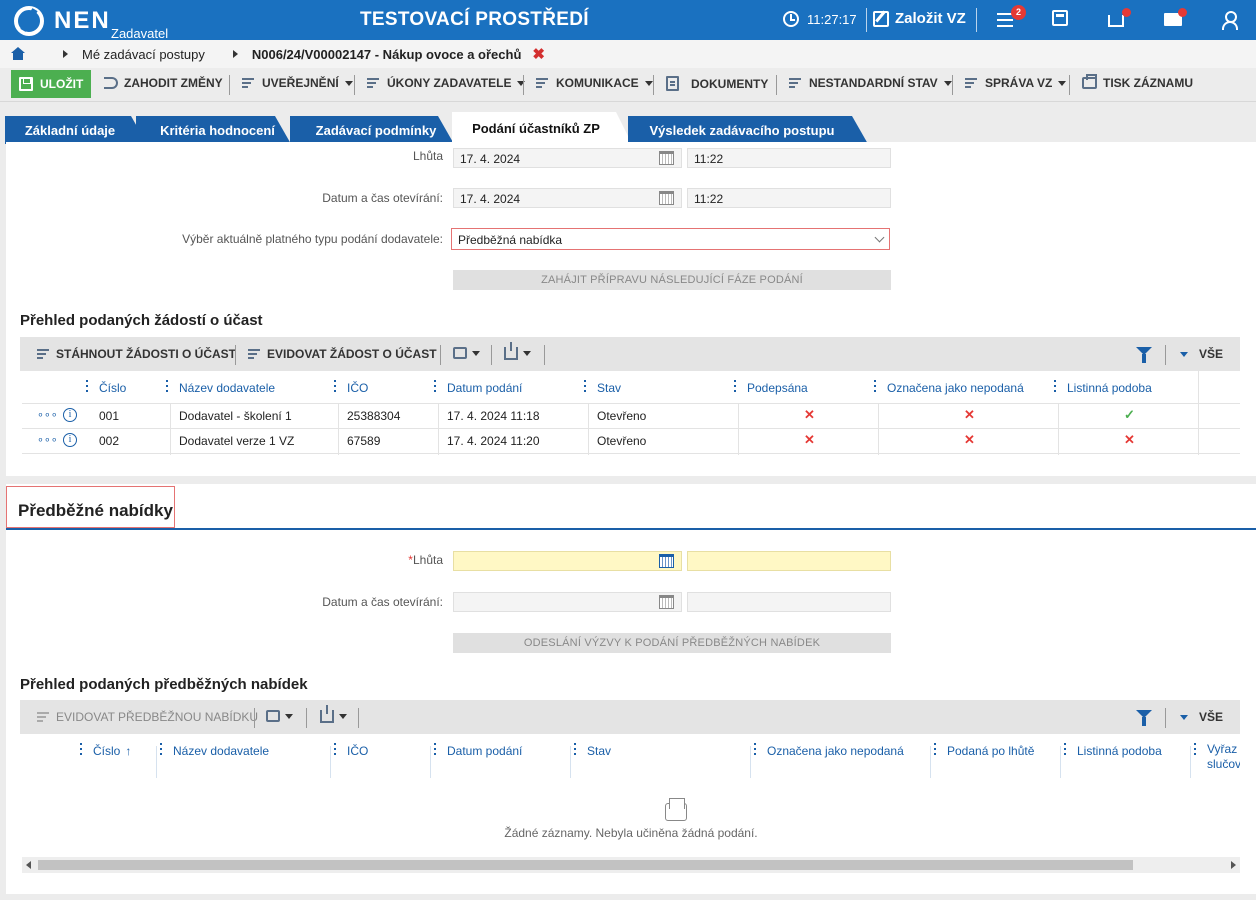  Describe the element at coordinates (28, 865) in the screenshot. I see `scroll-left-icon` at that location.